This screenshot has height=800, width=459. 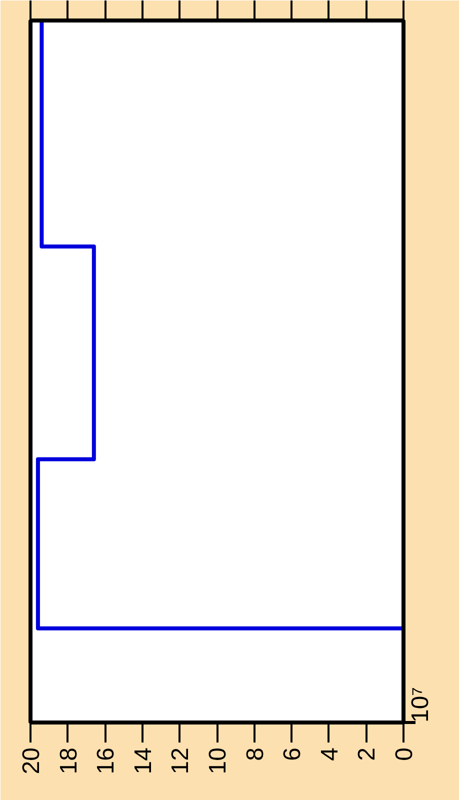 I want to click on x-tick-label: 16, so click(x=106, y=760).